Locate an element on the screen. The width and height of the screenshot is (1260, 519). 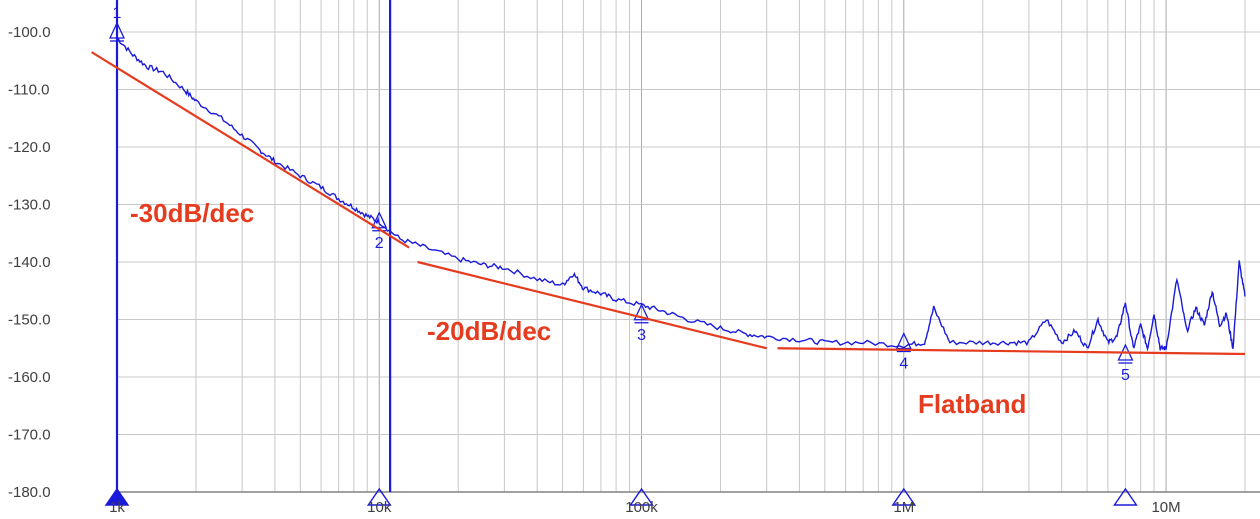
marker-label: 2 is located at coordinates (379, 243).